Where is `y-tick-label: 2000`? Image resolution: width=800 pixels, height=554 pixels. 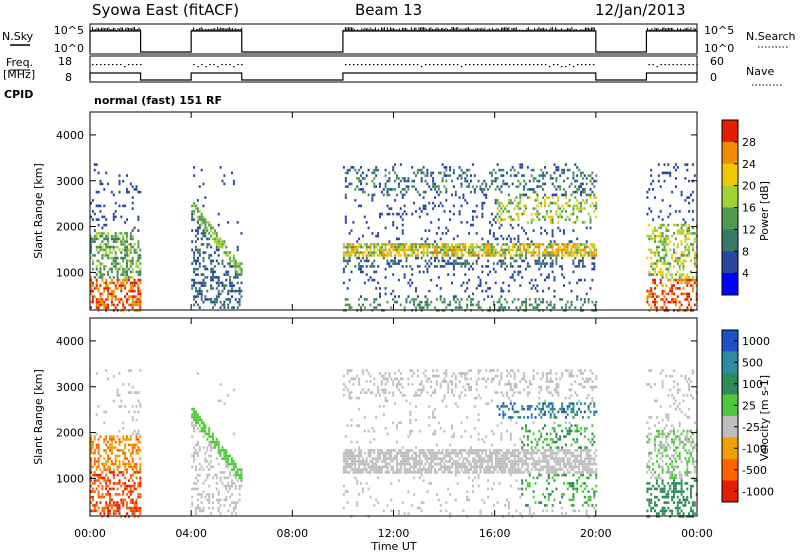 y-tick-label: 2000 is located at coordinates (70, 227).